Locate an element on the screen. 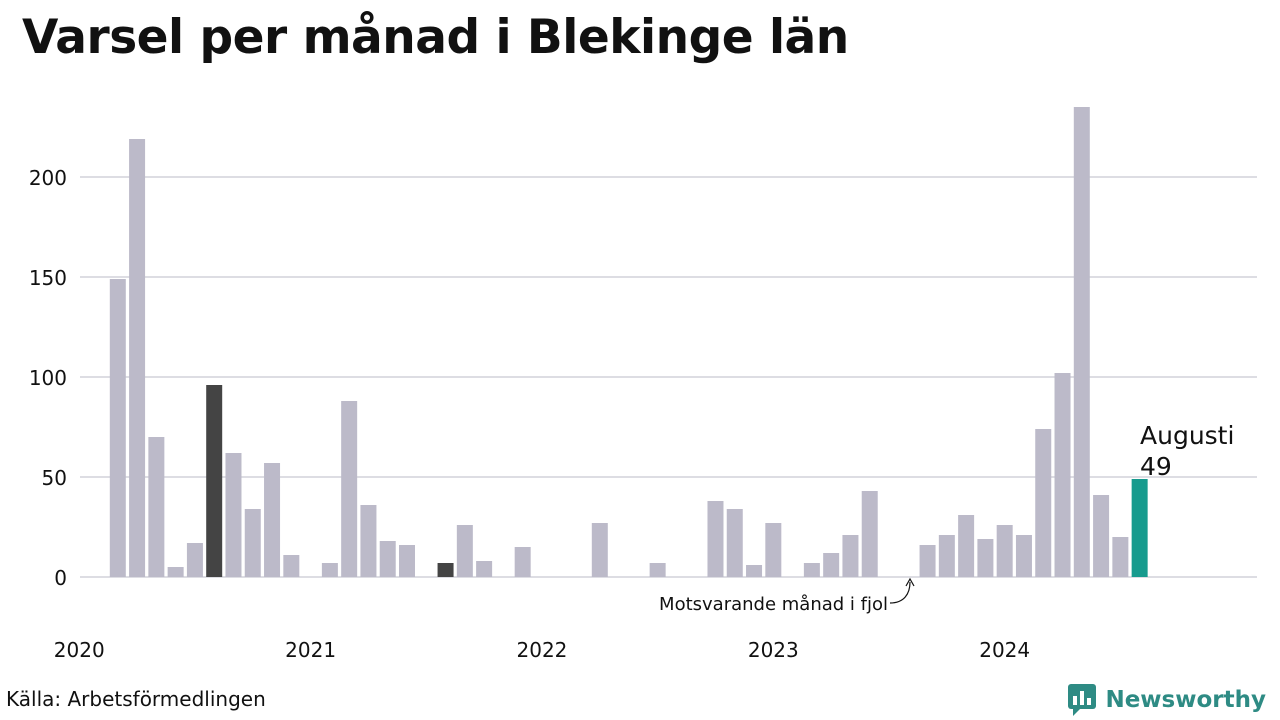 This screenshot has width=1280, height=720. chart-title: Varsel per månad i Blekinge län is located at coordinates (435, 37).